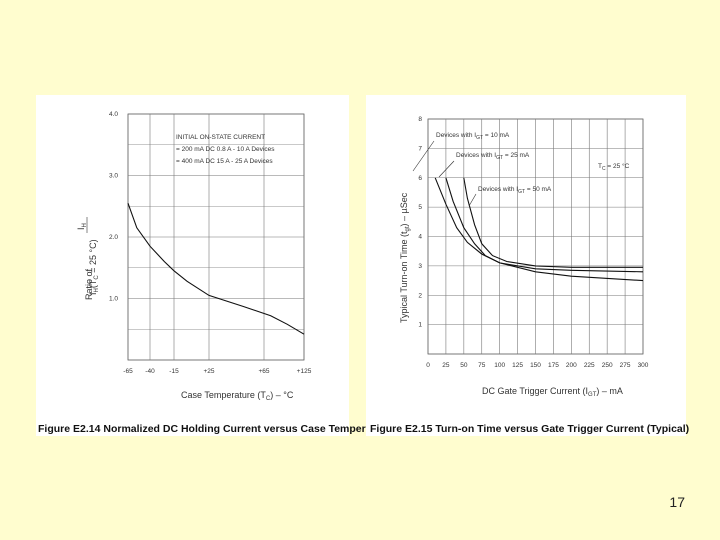 This screenshot has width=720, height=540. I want to click on right-series, so click(539, 229).